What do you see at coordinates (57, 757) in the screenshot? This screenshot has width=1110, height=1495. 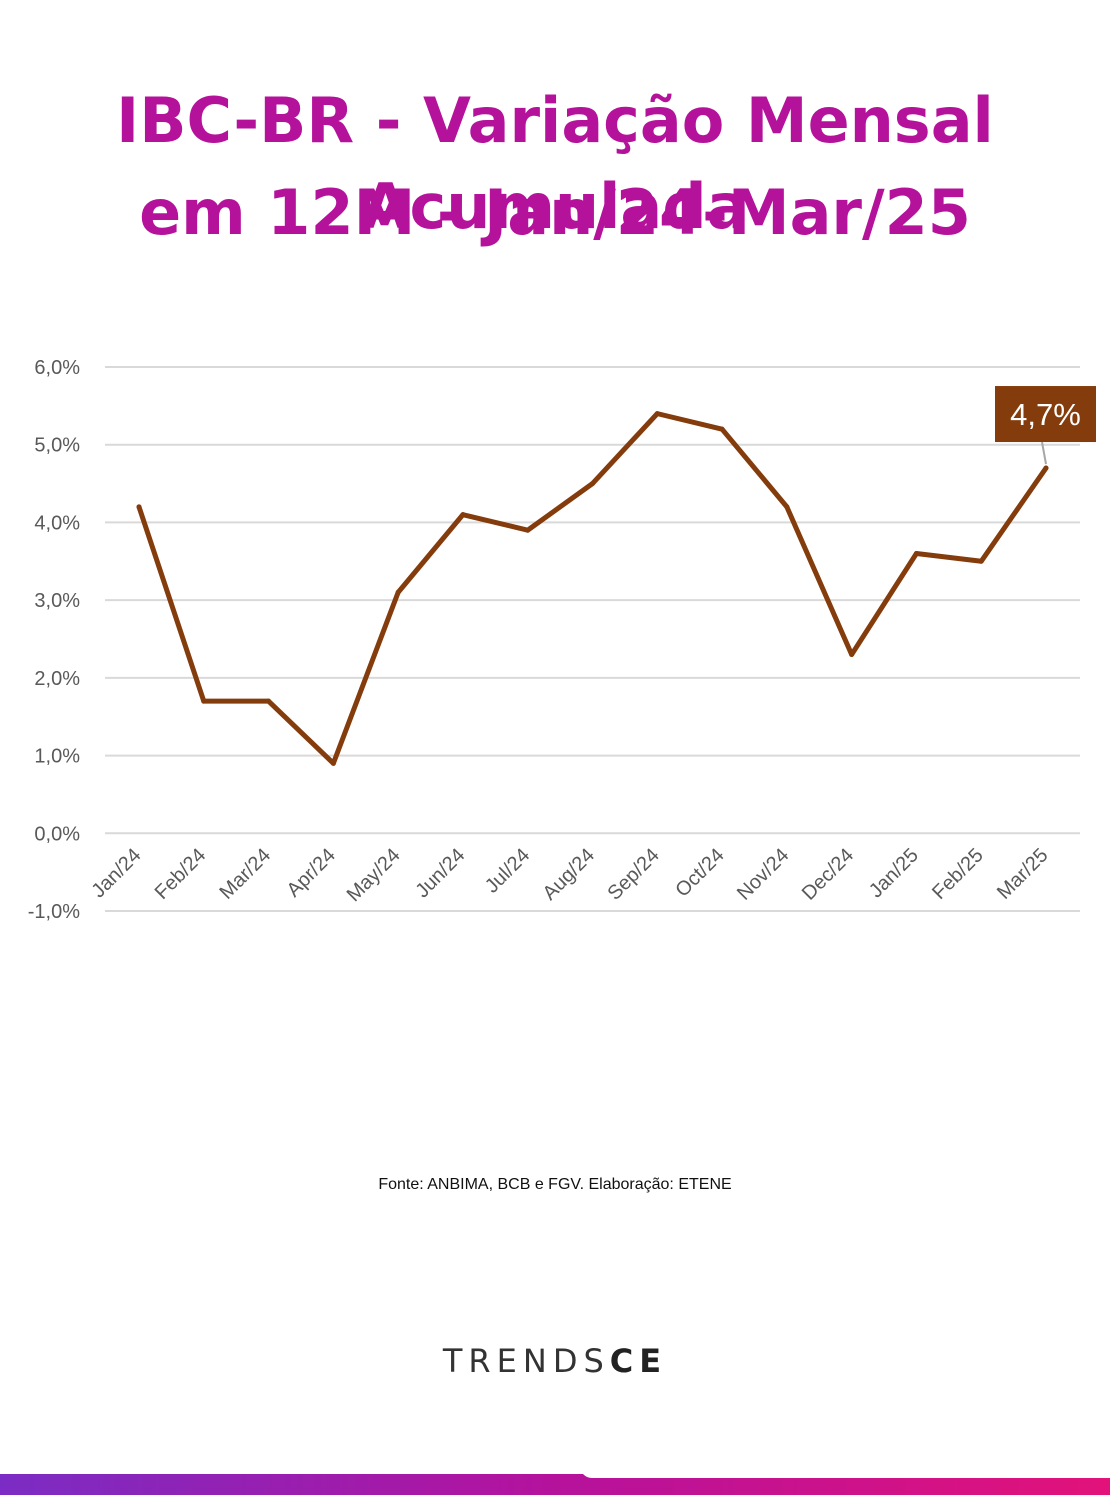 I see `y-tick-label: 1,0%` at bounding box center [57, 757].